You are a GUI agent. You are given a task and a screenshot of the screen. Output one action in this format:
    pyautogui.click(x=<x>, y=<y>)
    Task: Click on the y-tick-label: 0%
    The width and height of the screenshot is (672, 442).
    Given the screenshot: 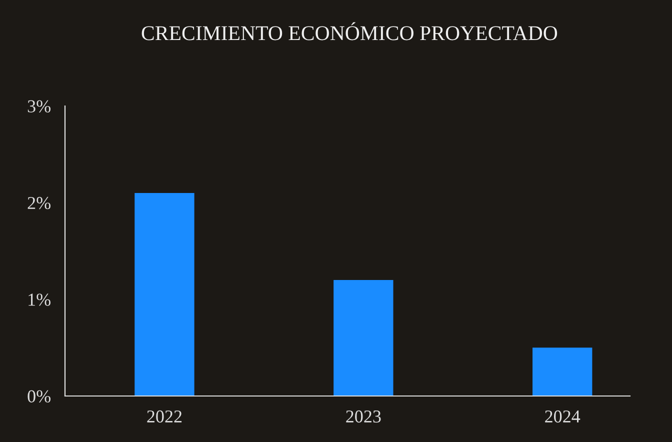 What is the action you would take?
    pyautogui.click(x=39, y=396)
    